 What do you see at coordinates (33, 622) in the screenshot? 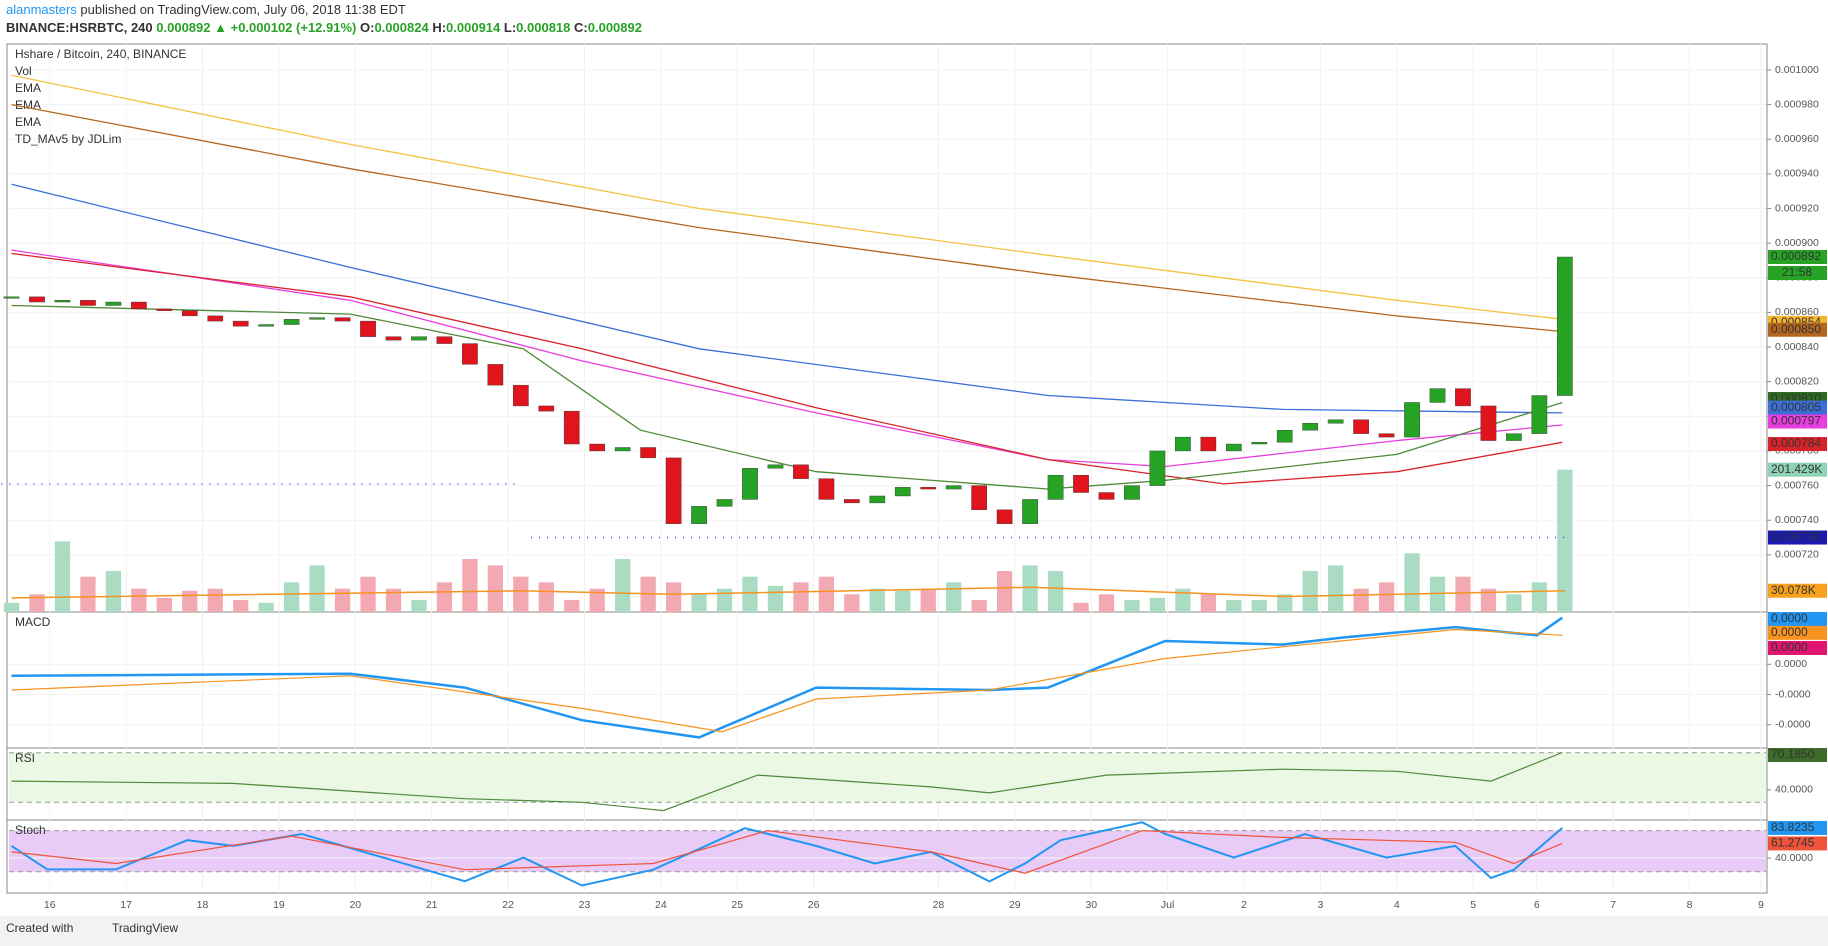
I see `pane-title: MACD` at bounding box center [33, 622].